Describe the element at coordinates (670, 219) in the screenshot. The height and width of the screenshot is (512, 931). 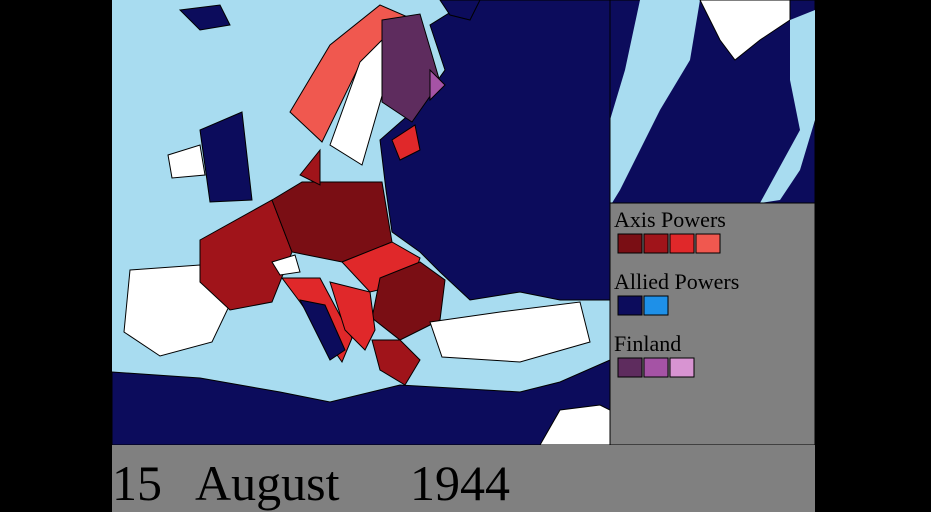
I see `legend-label: Axis Powers` at that location.